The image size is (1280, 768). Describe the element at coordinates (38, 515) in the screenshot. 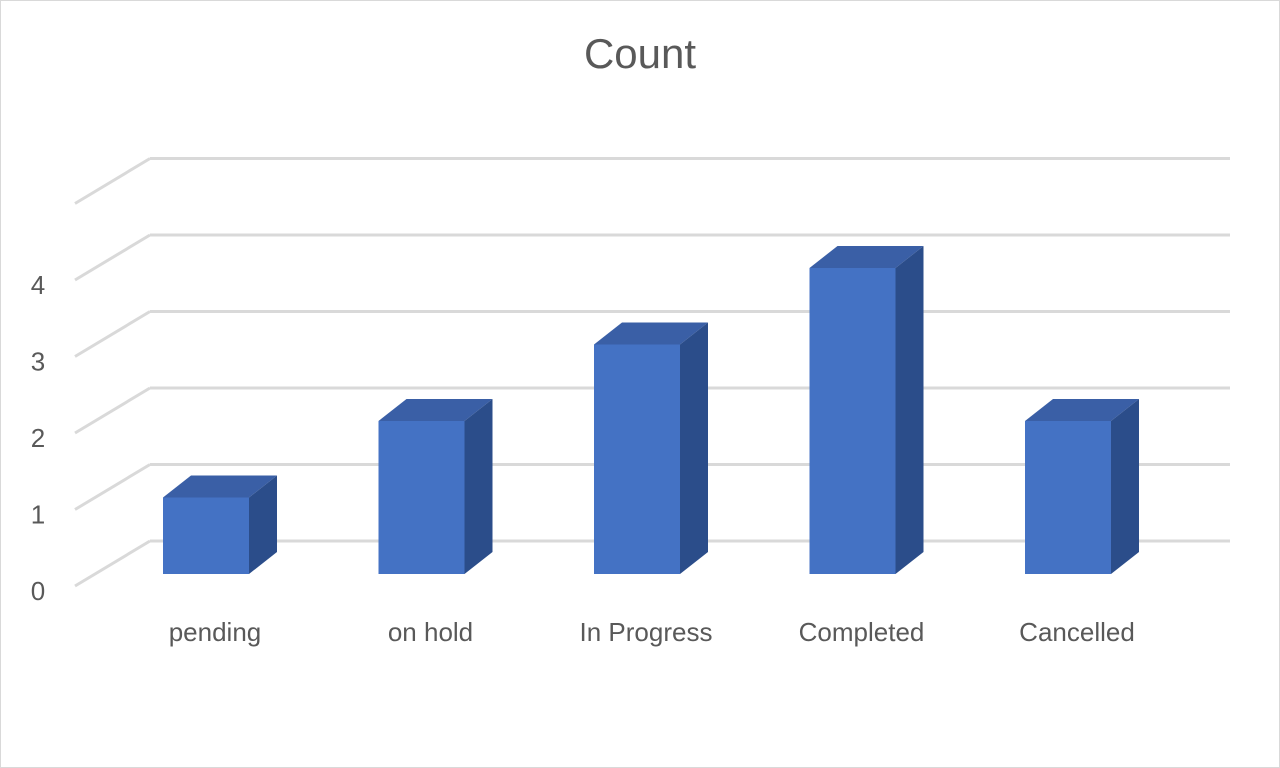

I see `y-tick-label: 1` at that location.